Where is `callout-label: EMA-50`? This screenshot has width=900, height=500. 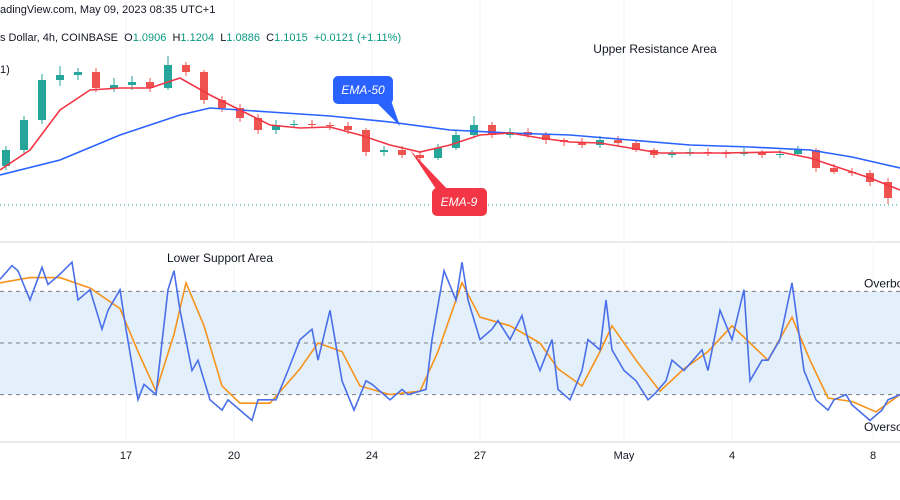 callout-label: EMA-50 is located at coordinates (363, 90).